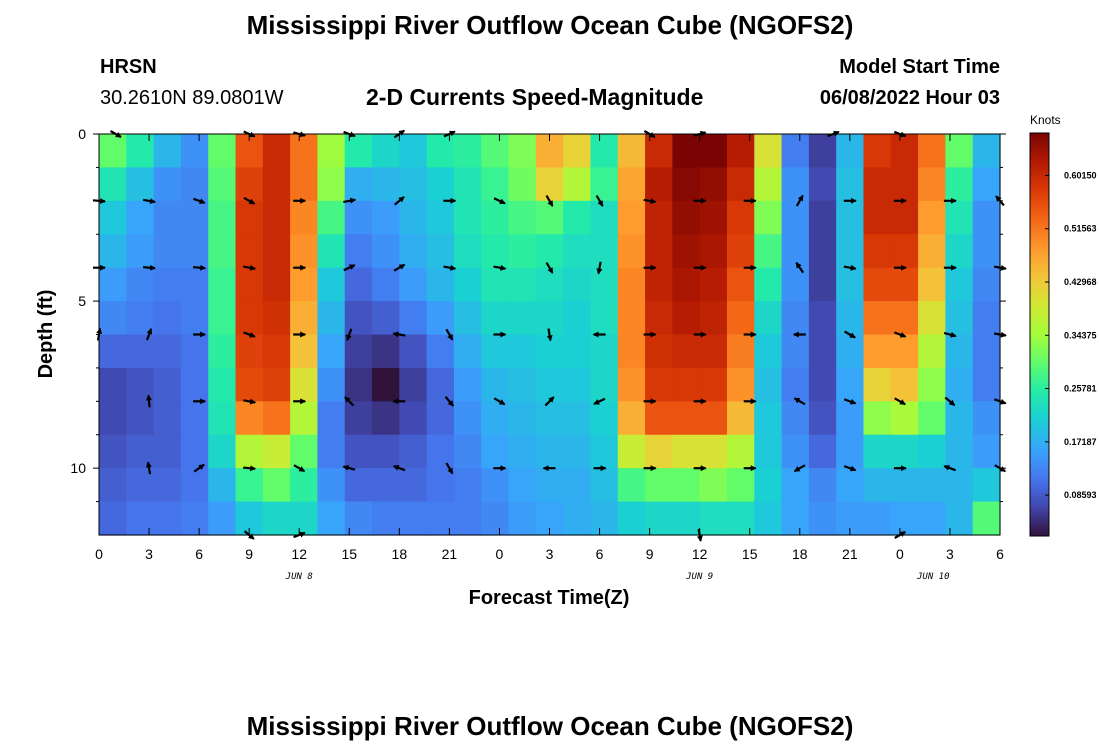 The height and width of the screenshot is (750, 1100). I want to click on colorbar-tick-label: 0.42968, so click(1080, 282).